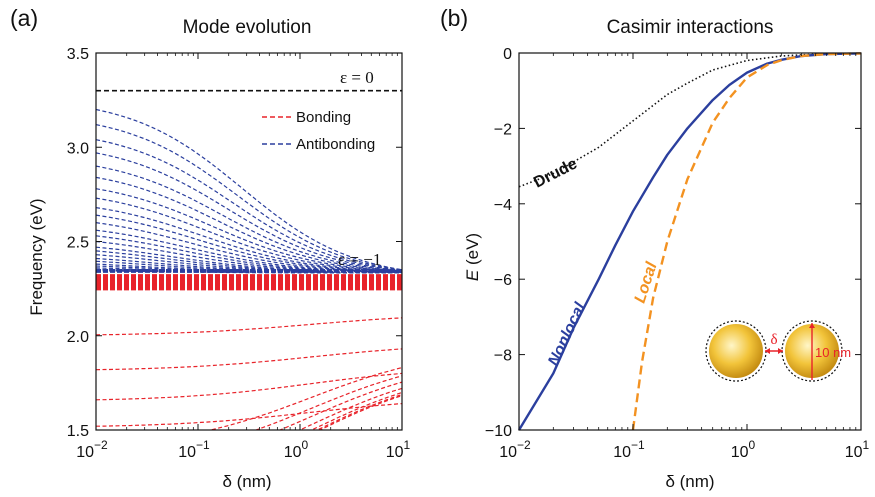 This screenshot has height=497, width=875. I want to click on y-tick-label: −8, so click(503, 356).